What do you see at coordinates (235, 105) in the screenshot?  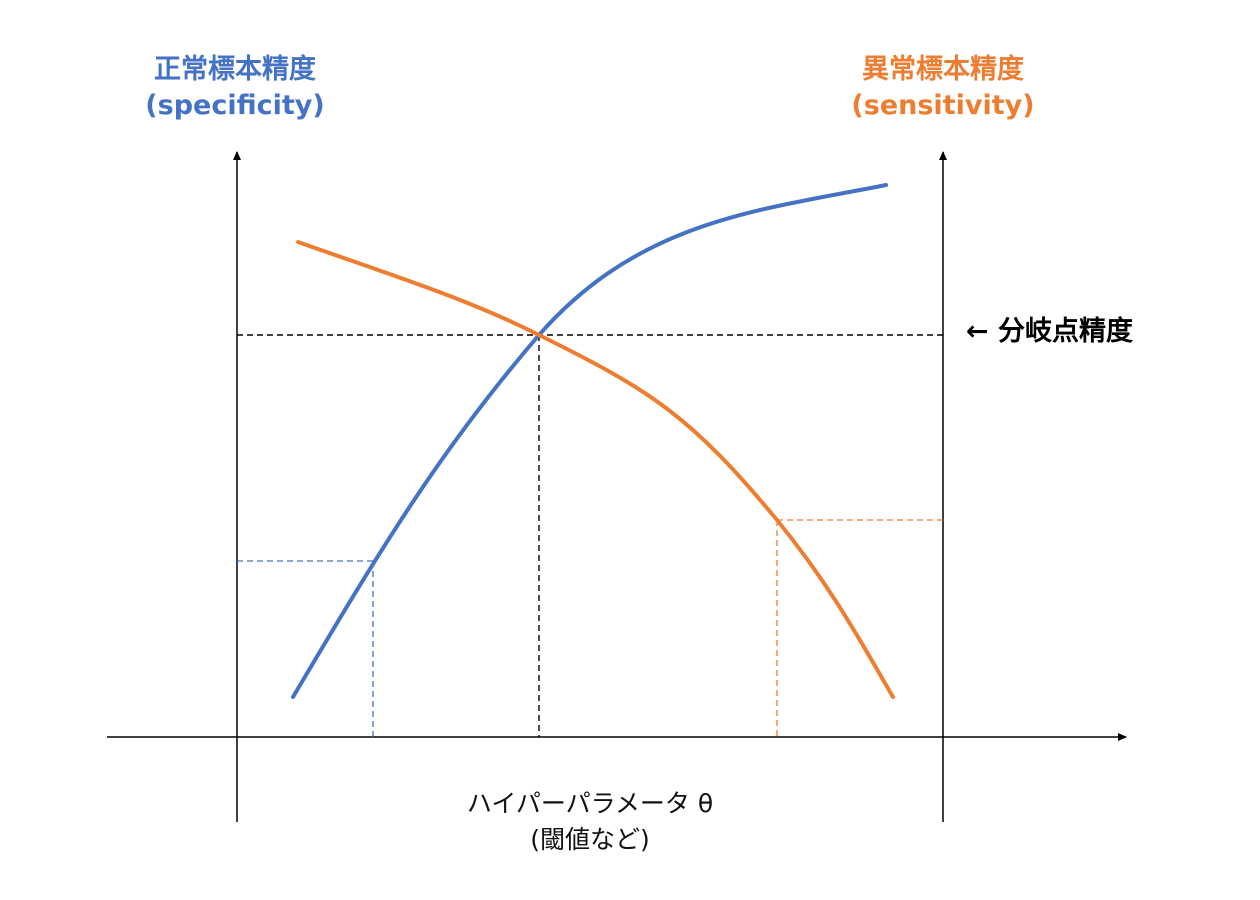 I see `specificity-title-line2: (specificity)` at bounding box center [235, 105].